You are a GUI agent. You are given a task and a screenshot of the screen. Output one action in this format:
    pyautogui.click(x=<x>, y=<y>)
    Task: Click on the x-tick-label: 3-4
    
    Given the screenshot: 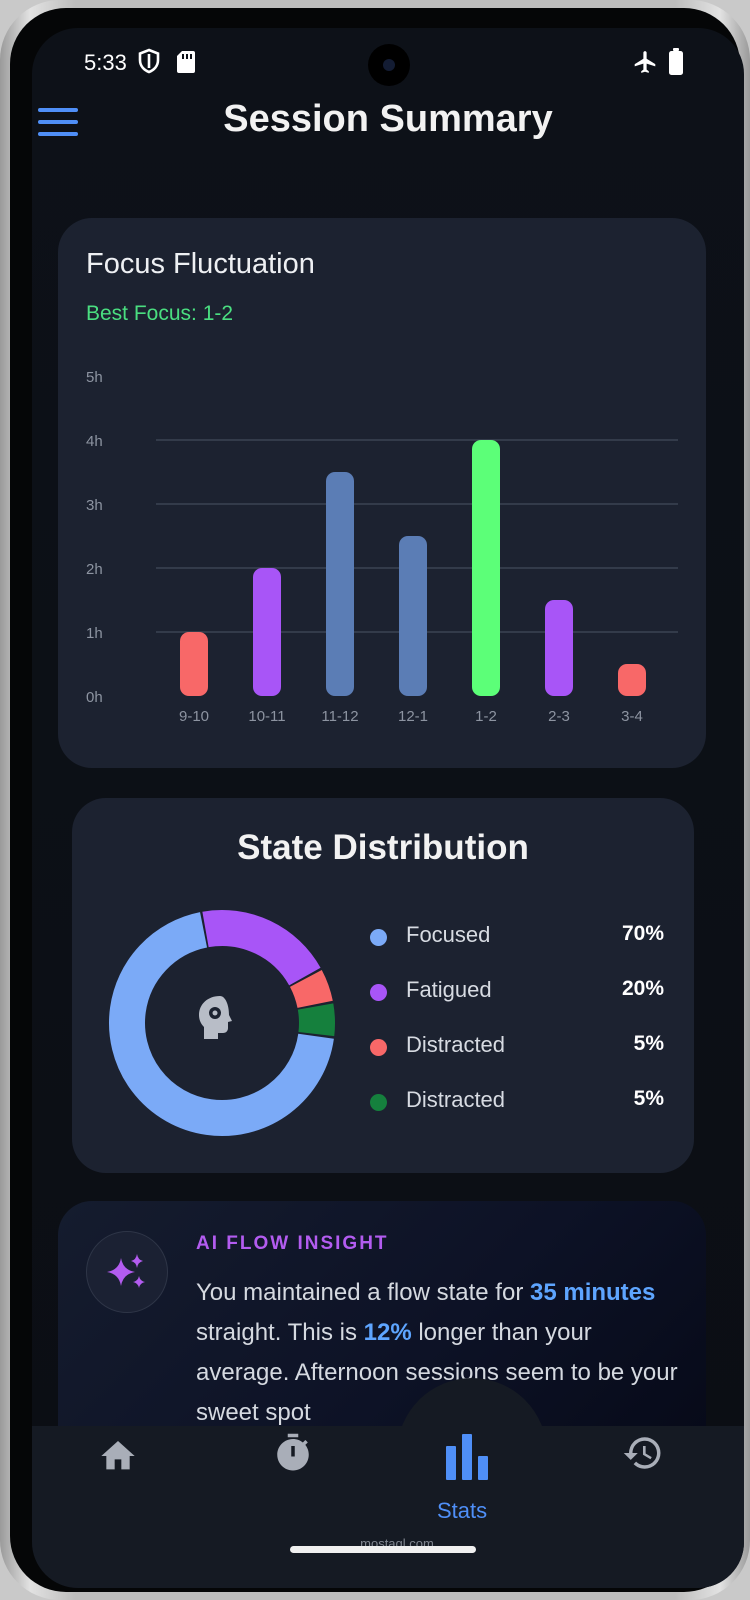 What is the action you would take?
    pyautogui.click(x=632, y=716)
    